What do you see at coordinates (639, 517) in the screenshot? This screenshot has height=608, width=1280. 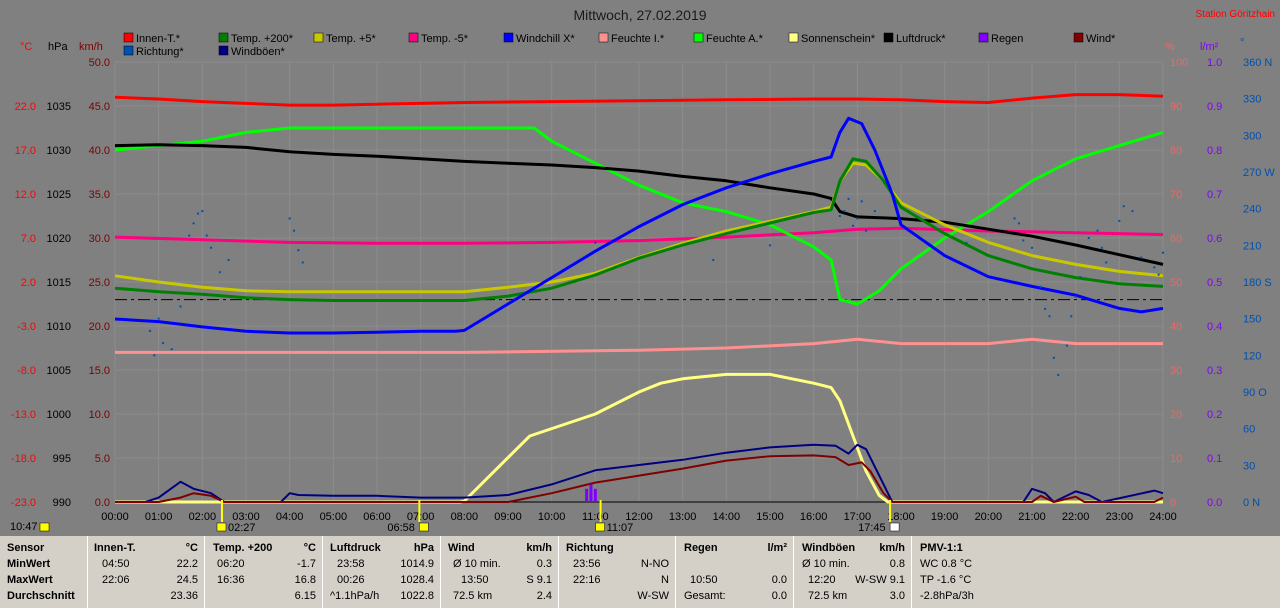 I see `x-tick: 12:00` at bounding box center [639, 517].